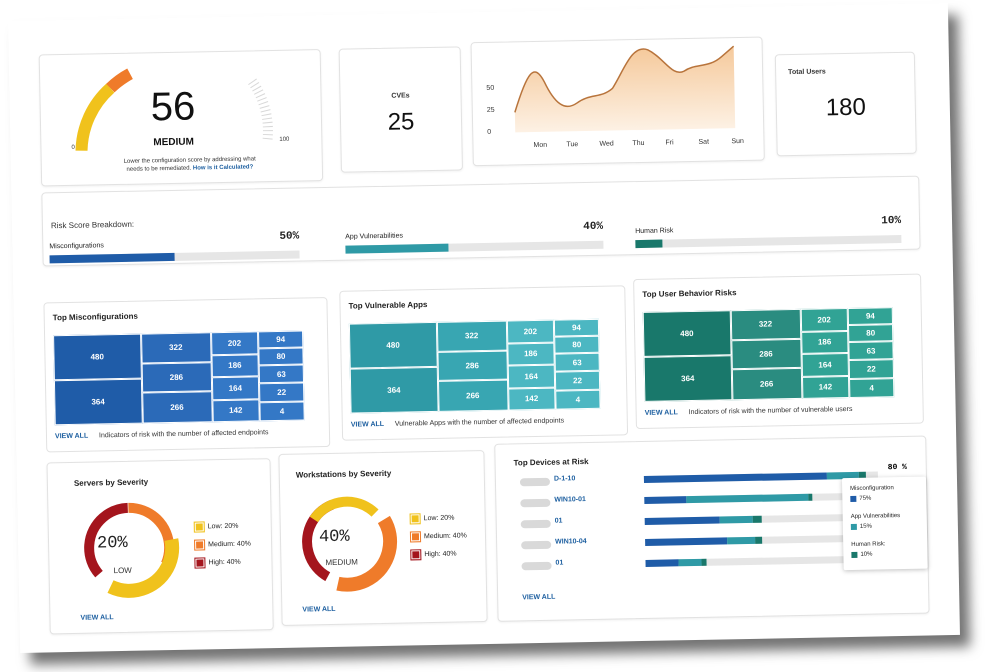 The image size is (996, 672). Describe the element at coordinates (400, 96) in the screenshot. I see `cves-label: CVEs` at that location.